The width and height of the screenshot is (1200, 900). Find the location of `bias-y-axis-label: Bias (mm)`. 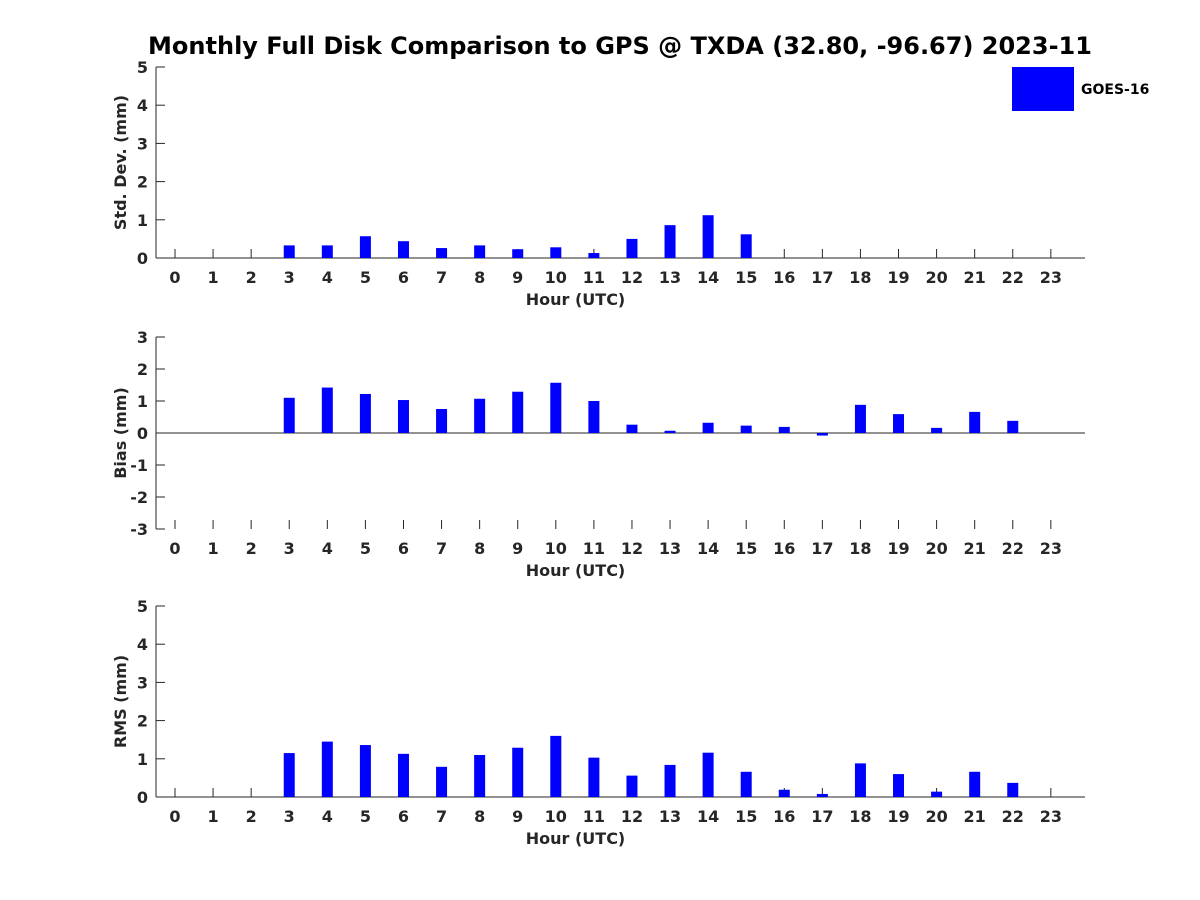

bias-y-axis-label: Bias (mm) is located at coordinates (120, 433).